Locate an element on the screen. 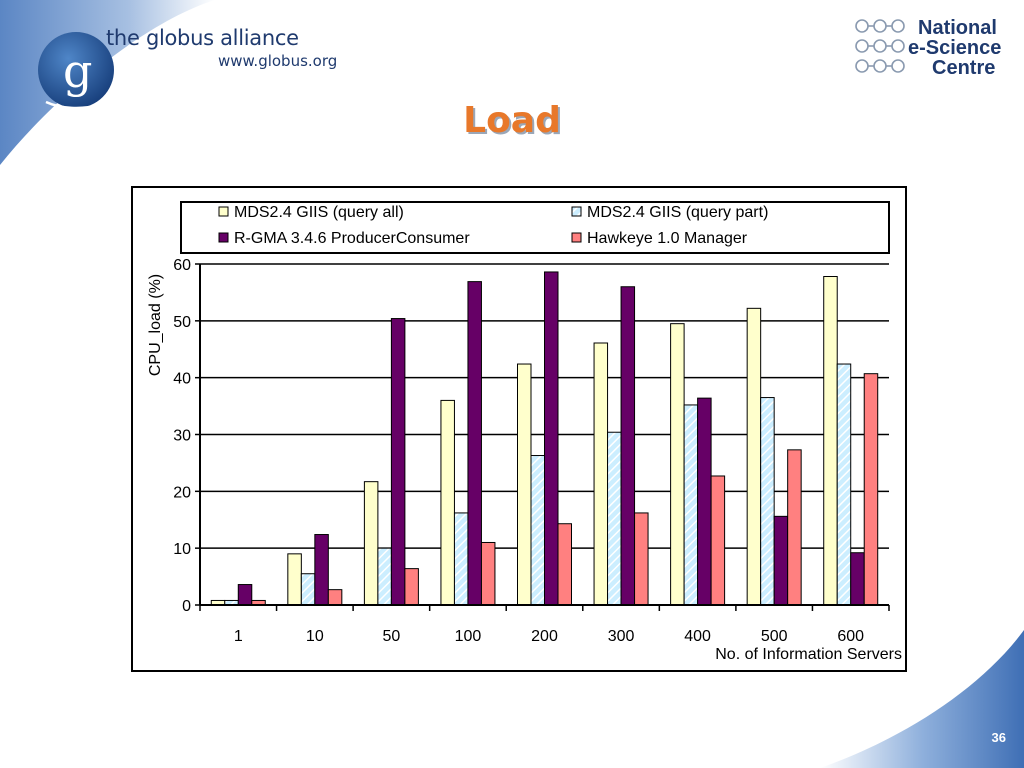 This screenshot has height=768, width=1024. globus-alliance-logo: g is located at coordinates (186, 69).